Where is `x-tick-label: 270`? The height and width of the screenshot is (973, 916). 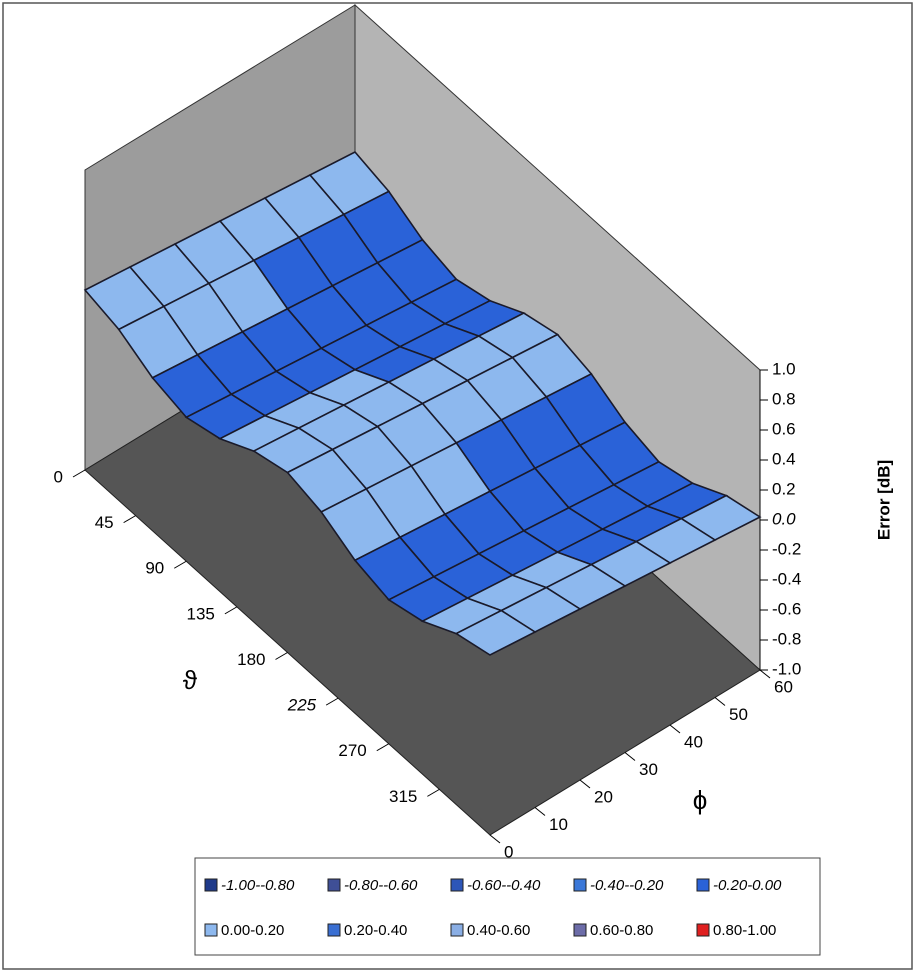 x-tick-label: 270 is located at coordinates (352, 750).